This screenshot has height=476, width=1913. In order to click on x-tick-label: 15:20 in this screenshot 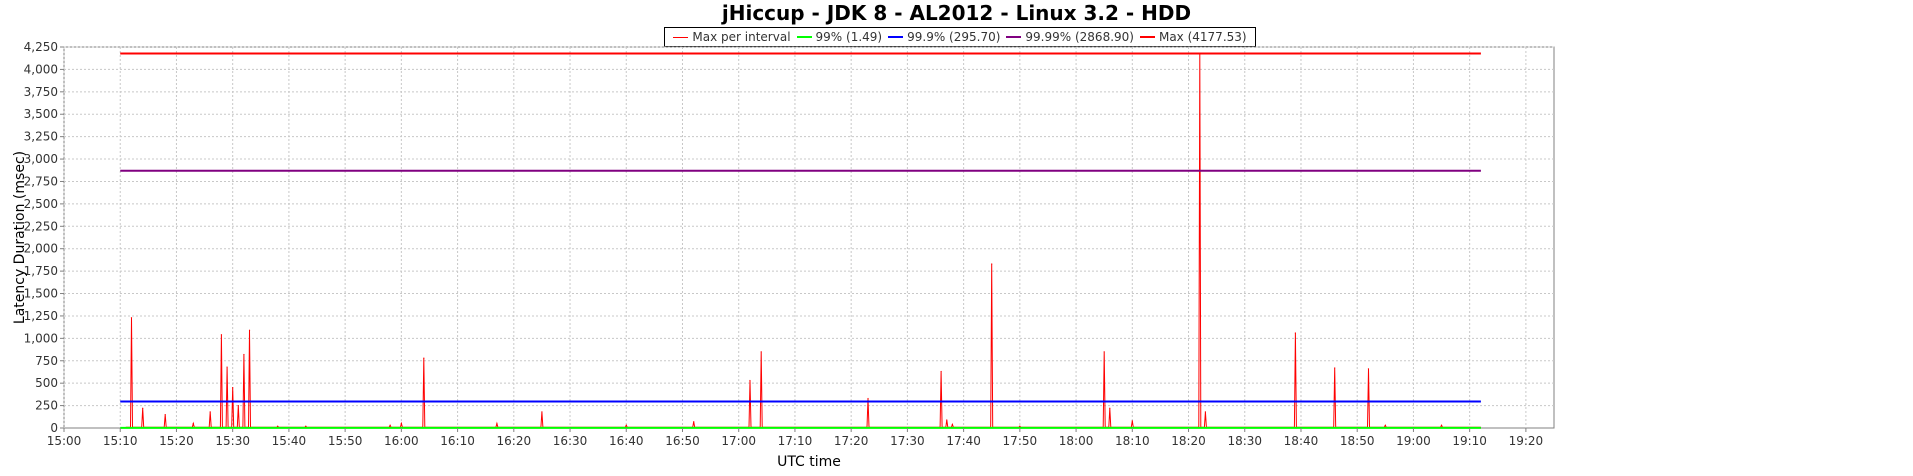, I will do `click(176, 441)`.